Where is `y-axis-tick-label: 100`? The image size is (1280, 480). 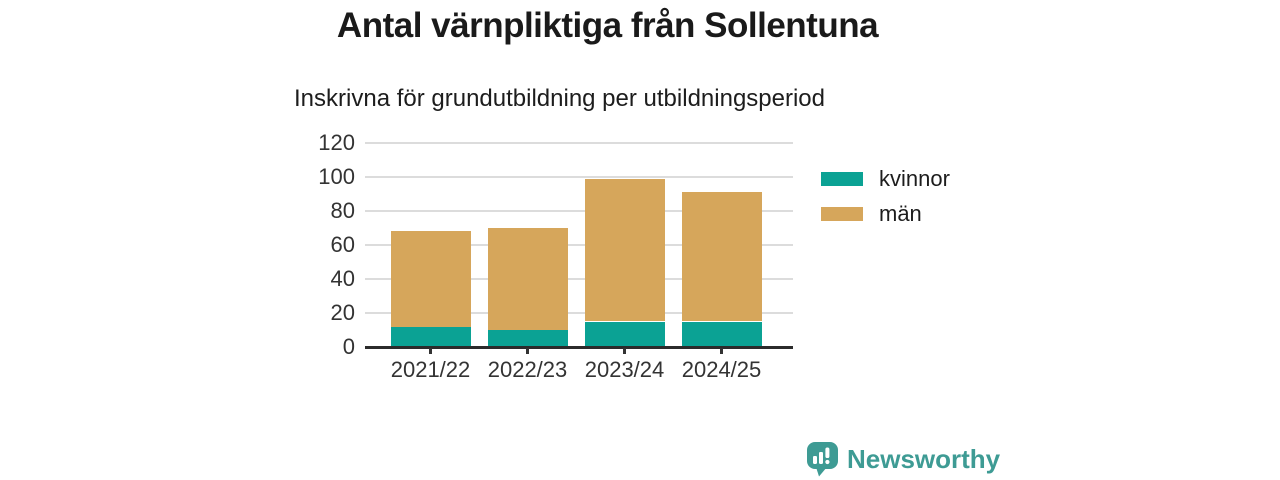
y-axis-tick-label: 100 is located at coordinates (336, 176).